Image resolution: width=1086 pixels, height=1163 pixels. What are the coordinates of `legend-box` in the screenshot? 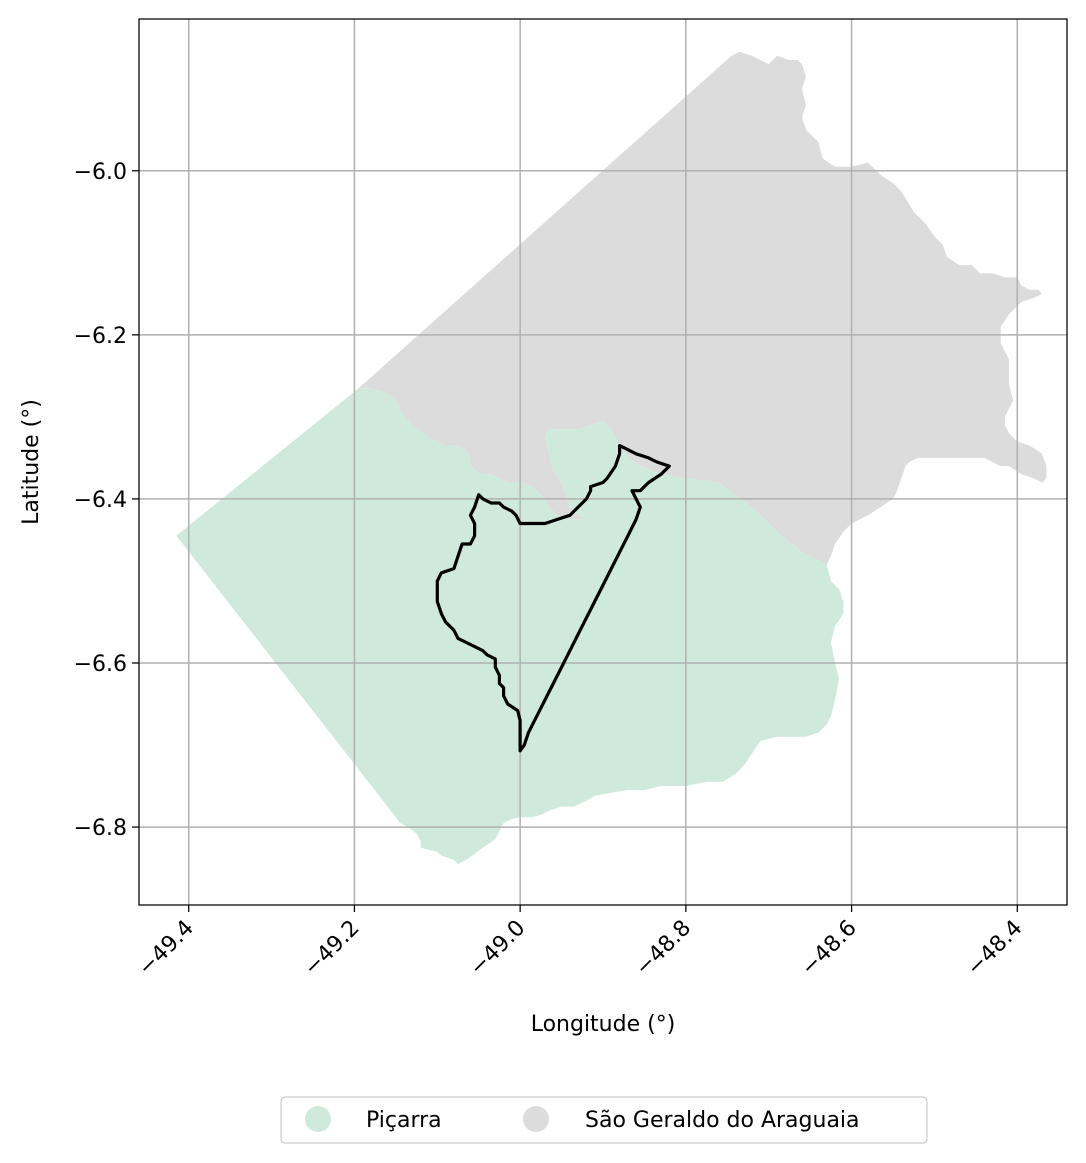 It's located at (604, 1120).